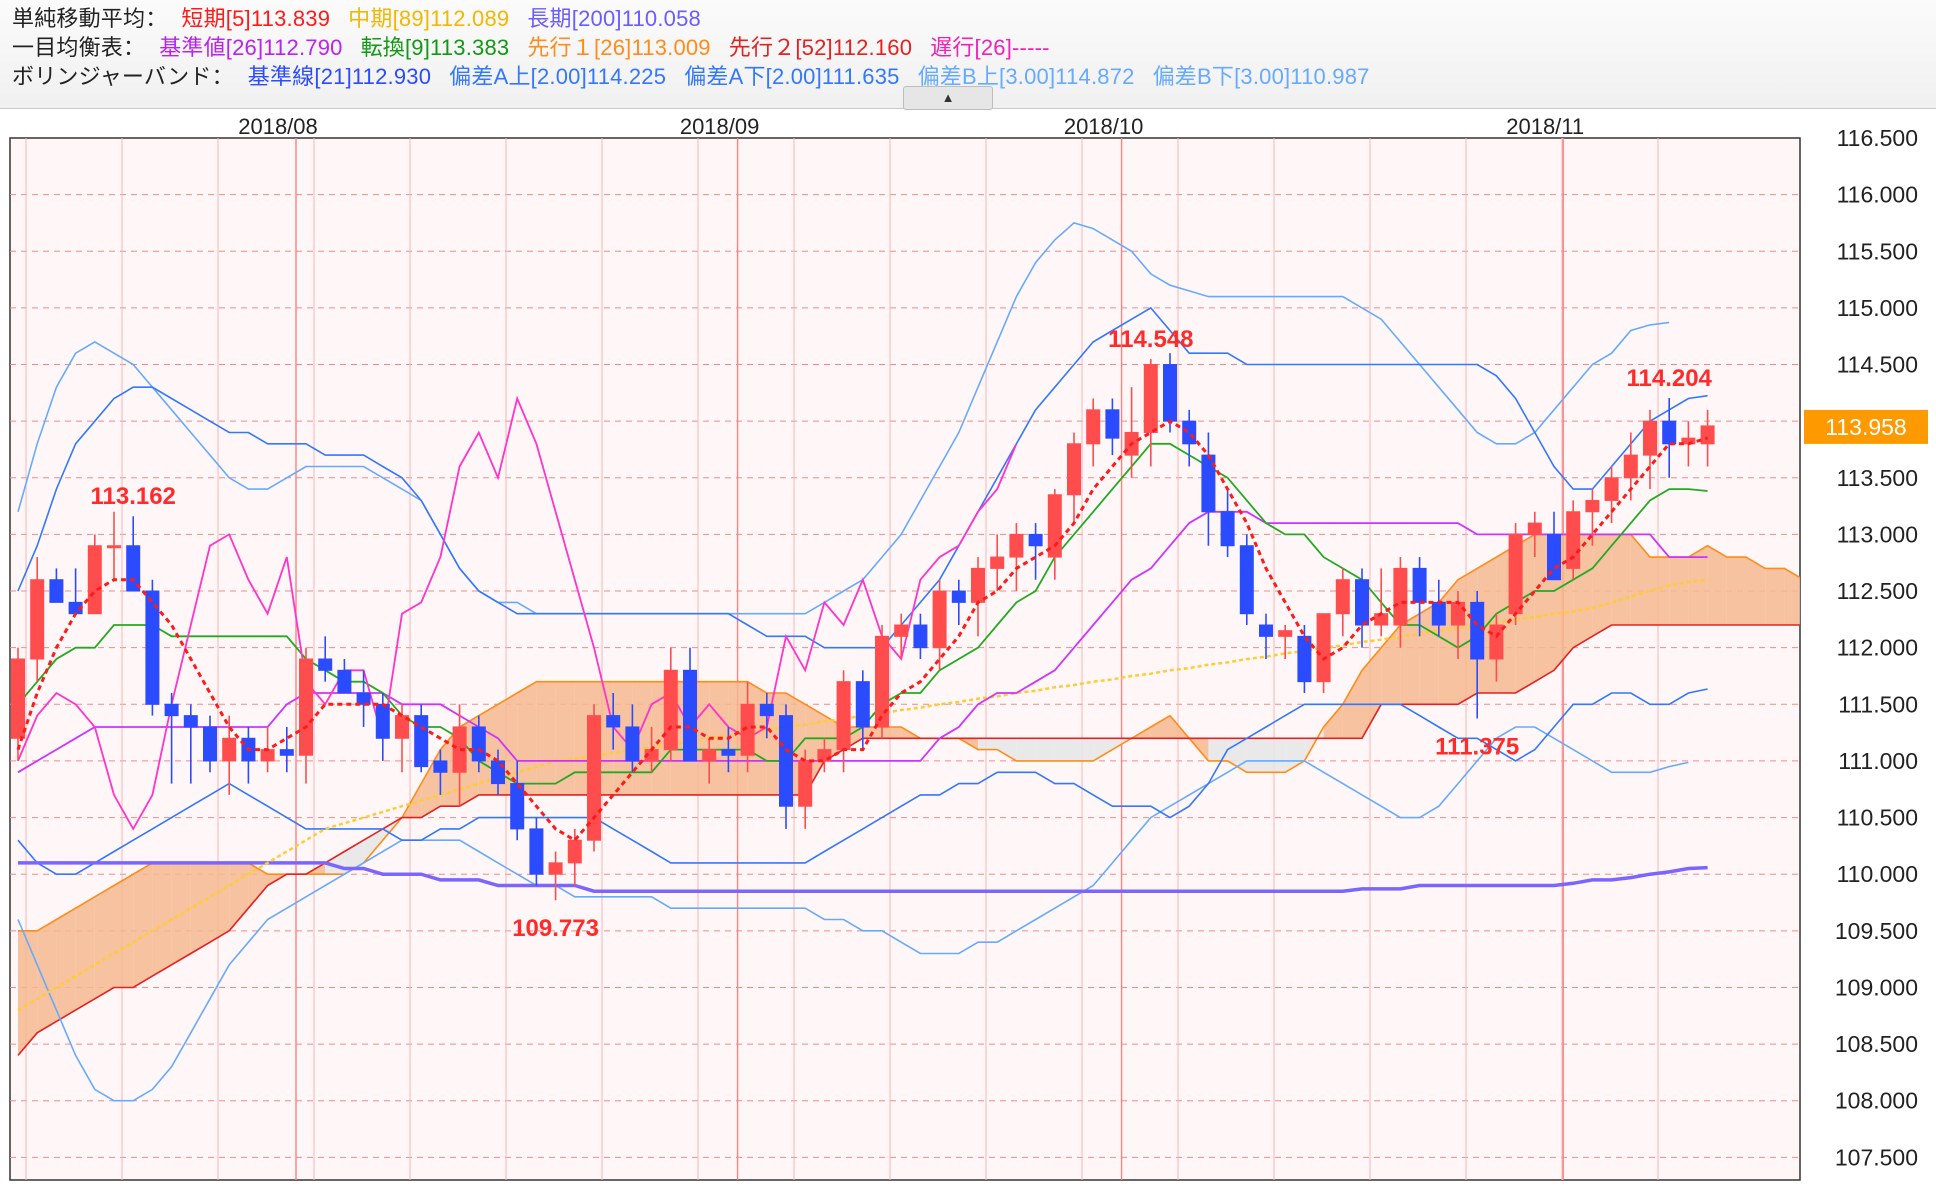 This screenshot has width=1936, height=1193. What do you see at coordinates (1866, 426) in the screenshot?
I see `current-price-tag` at bounding box center [1866, 426].